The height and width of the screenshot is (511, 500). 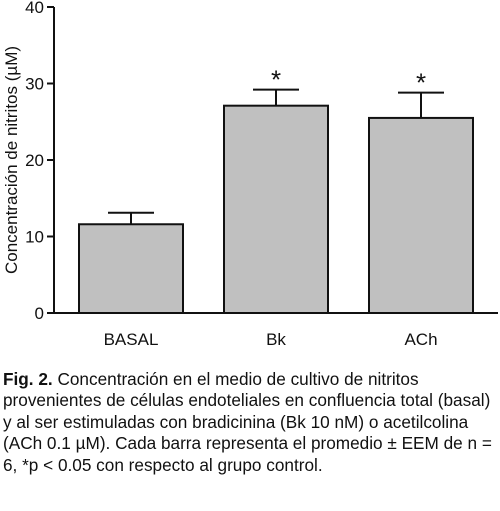 I want to click on bar-basal, so click(x=131, y=268).